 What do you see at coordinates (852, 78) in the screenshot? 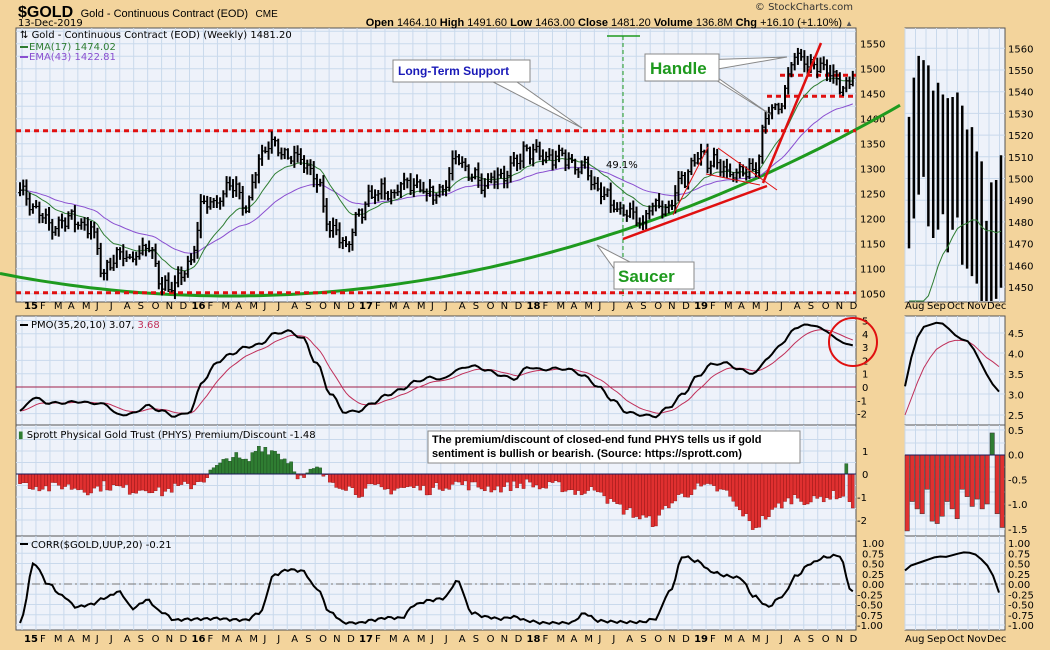
I see `price-bar` at bounding box center [852, 78].